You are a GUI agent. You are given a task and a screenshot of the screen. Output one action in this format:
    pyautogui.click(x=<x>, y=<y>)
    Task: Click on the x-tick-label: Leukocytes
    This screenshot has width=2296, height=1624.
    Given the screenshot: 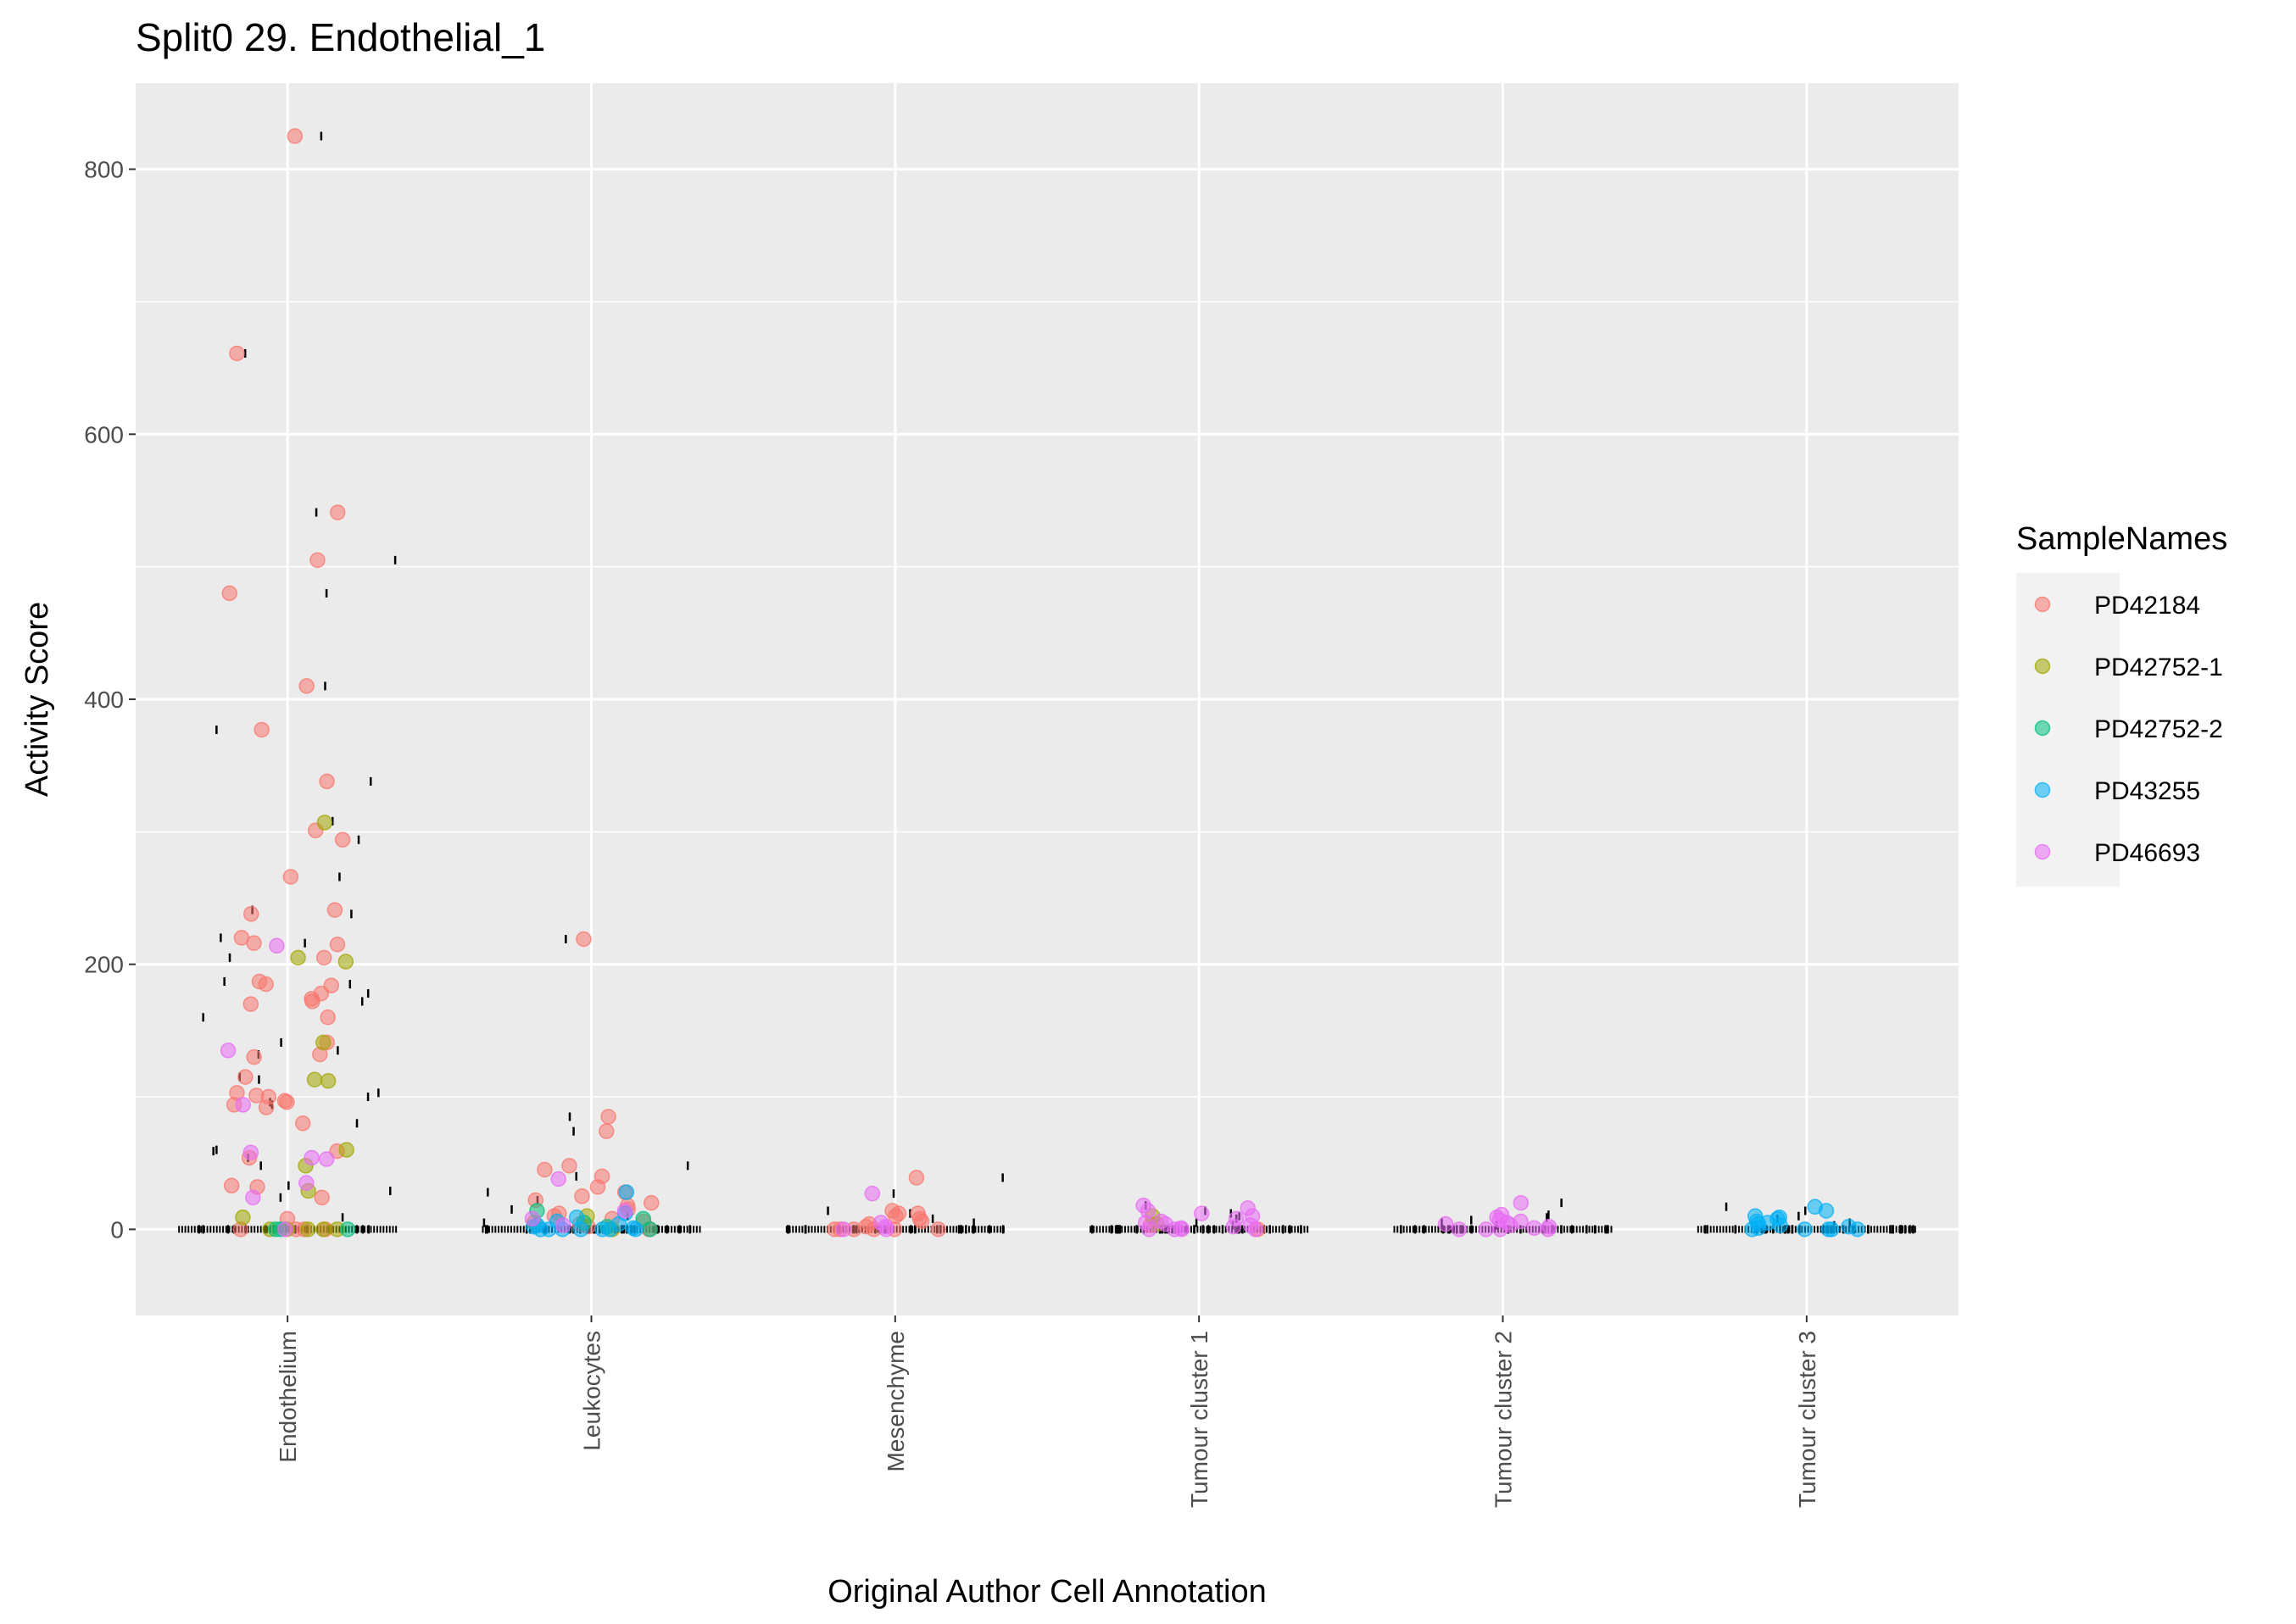 What is the action you would take?
    pyautogui.click(x=592, y=1391)
    